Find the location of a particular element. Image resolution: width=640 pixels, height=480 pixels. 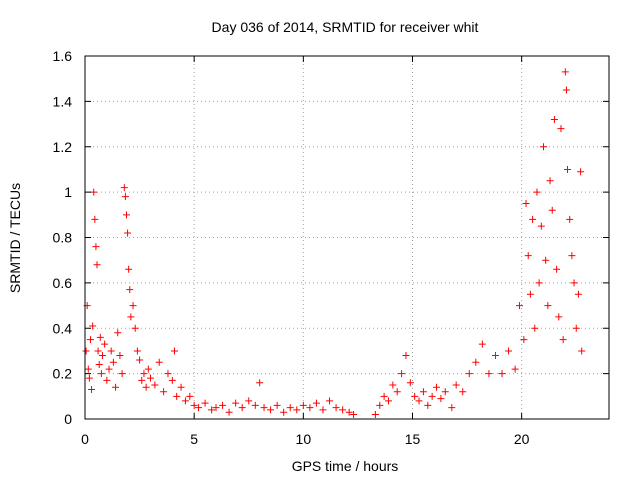

y-tick-label: 0.4 is located at coordinates (63, 328).